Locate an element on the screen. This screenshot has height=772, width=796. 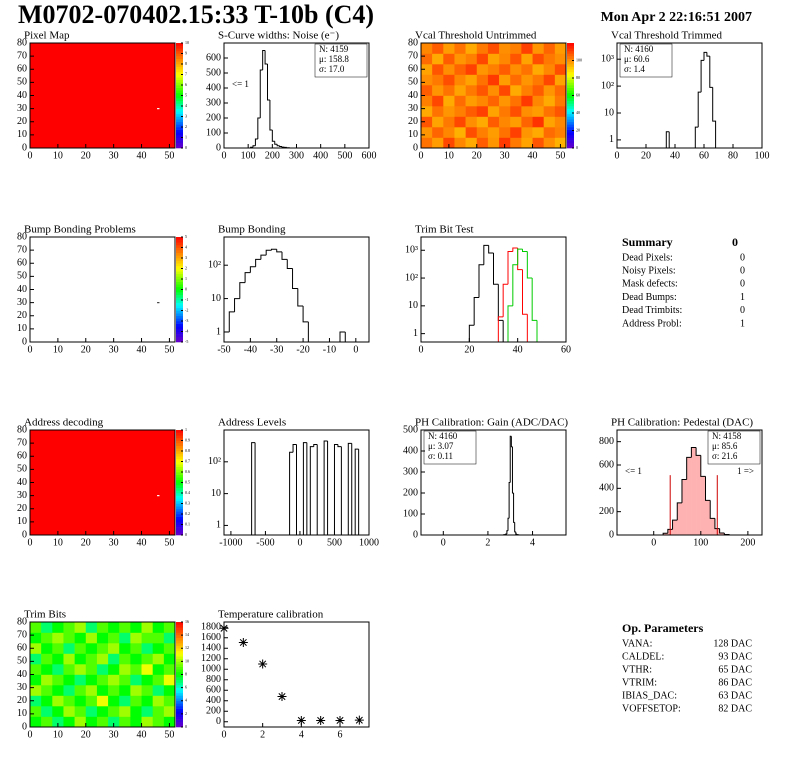
y-tick-label: 70 is located at coordinates (413, 55).